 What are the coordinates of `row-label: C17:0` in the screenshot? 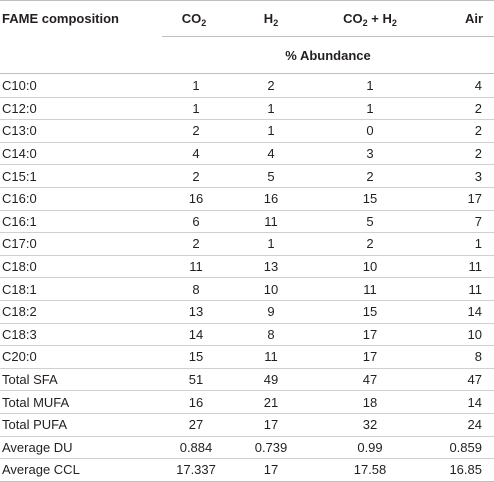 It's located at (81, 244).